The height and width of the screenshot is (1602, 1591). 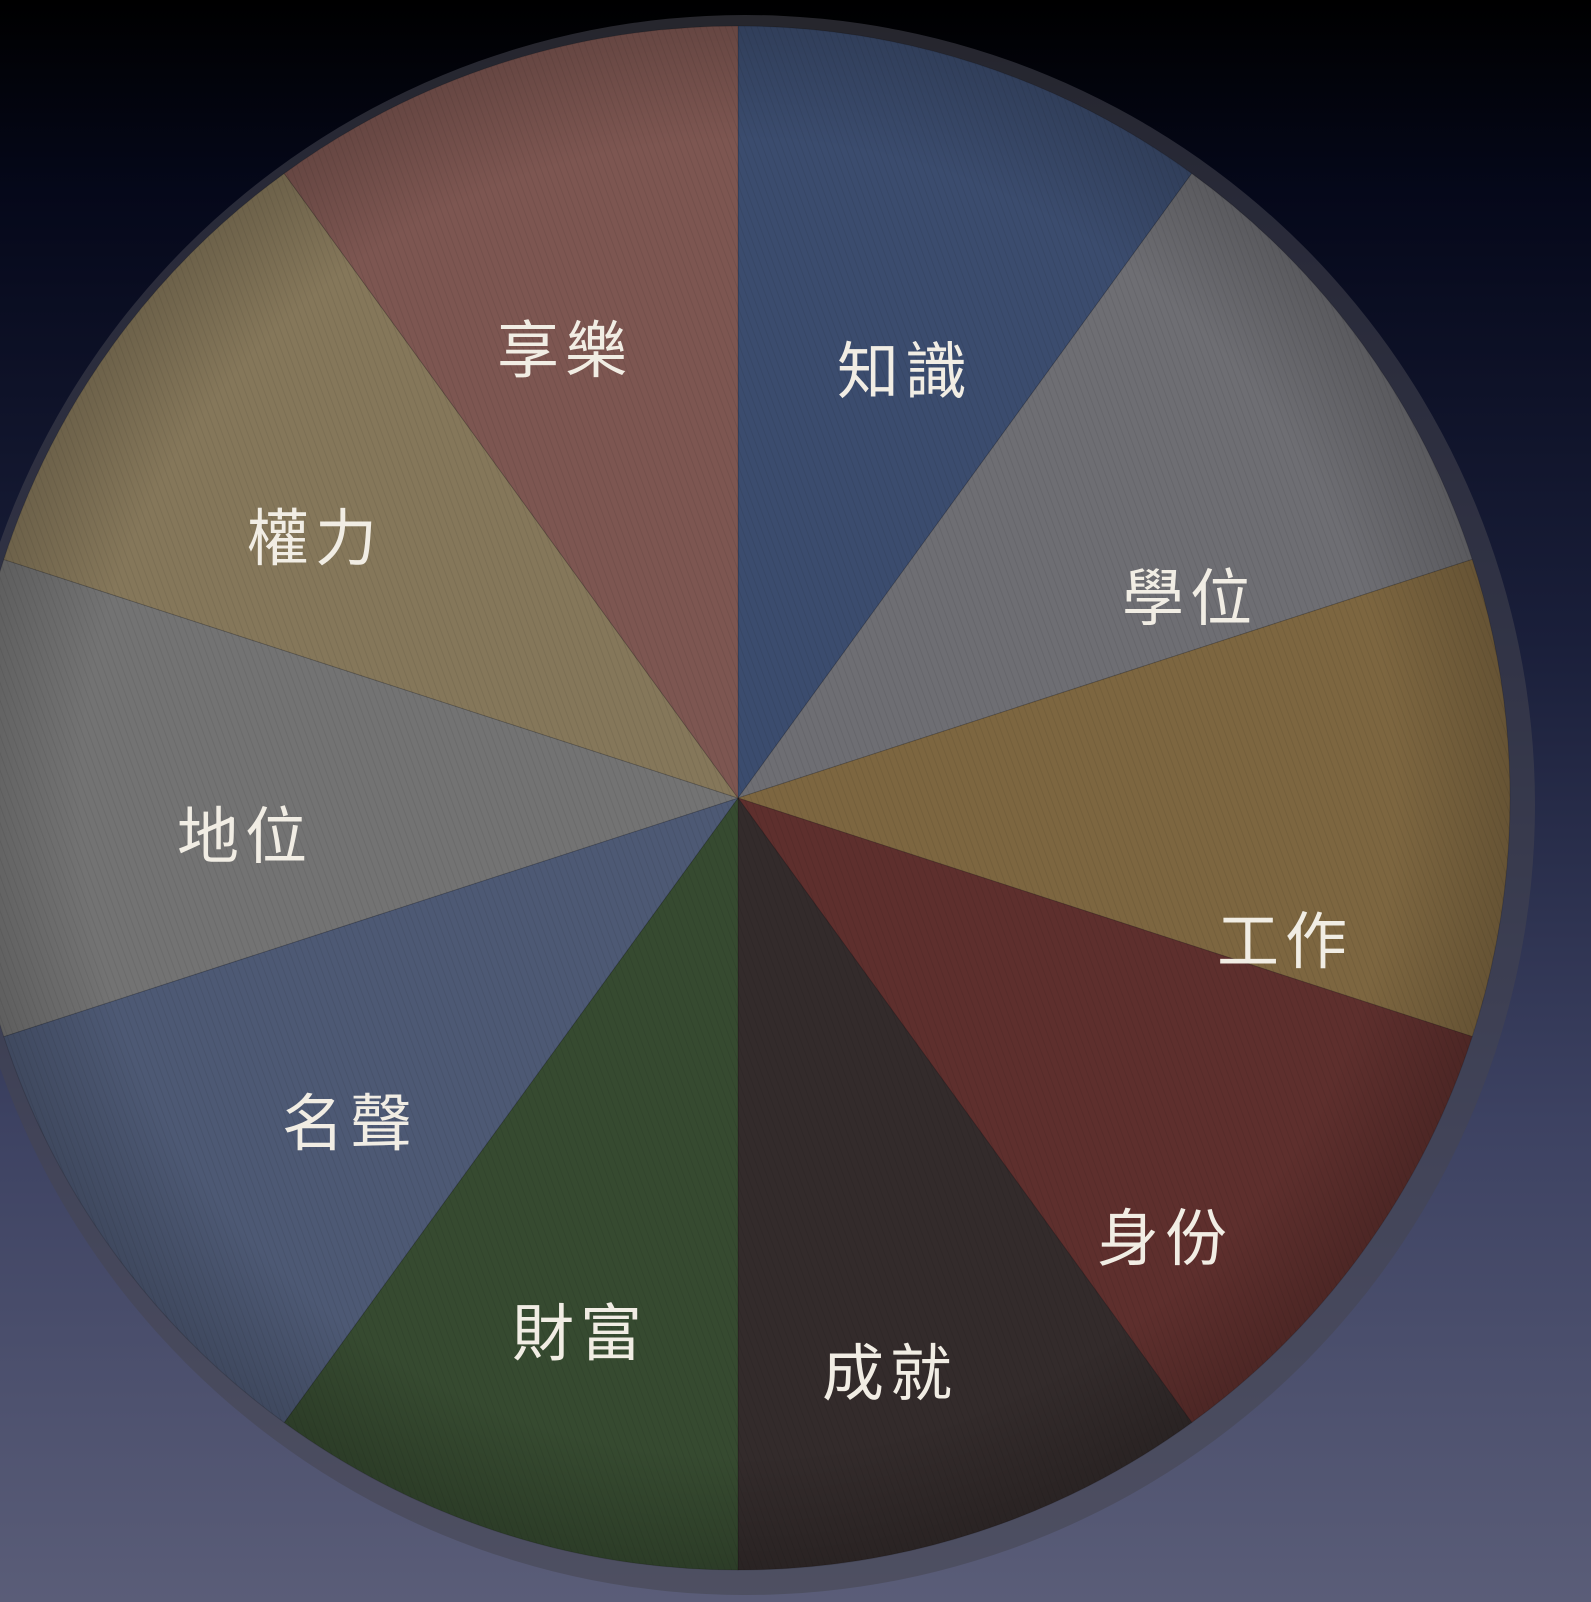 I want to click on slice-label-gongzuo: 工作, so click(x=1285, y=941).